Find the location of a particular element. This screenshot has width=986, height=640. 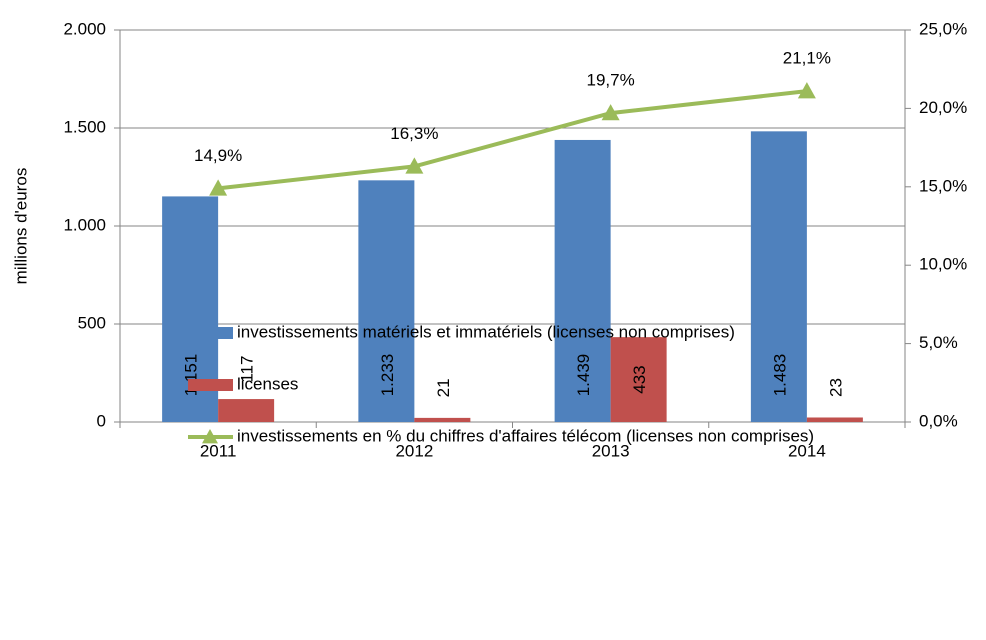

y2-tick-label: 10,0% is located at coordinates (943, 264).